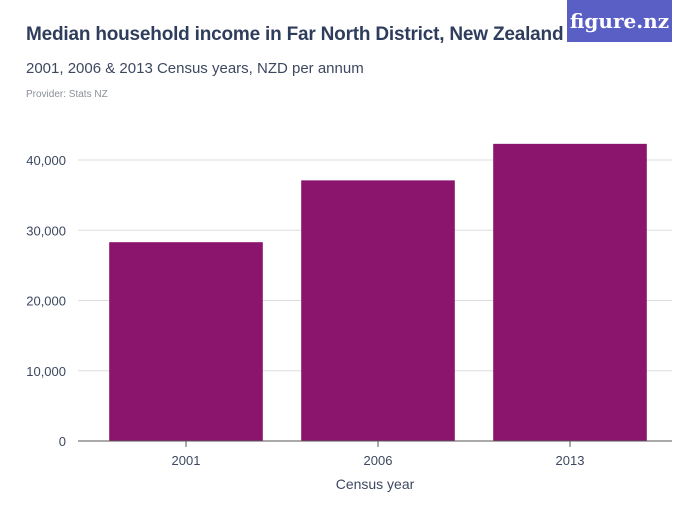  What do you see at coordinates (570, 292) in the screenshot?
I see `bar-2013` at bounding box center [570, 292].